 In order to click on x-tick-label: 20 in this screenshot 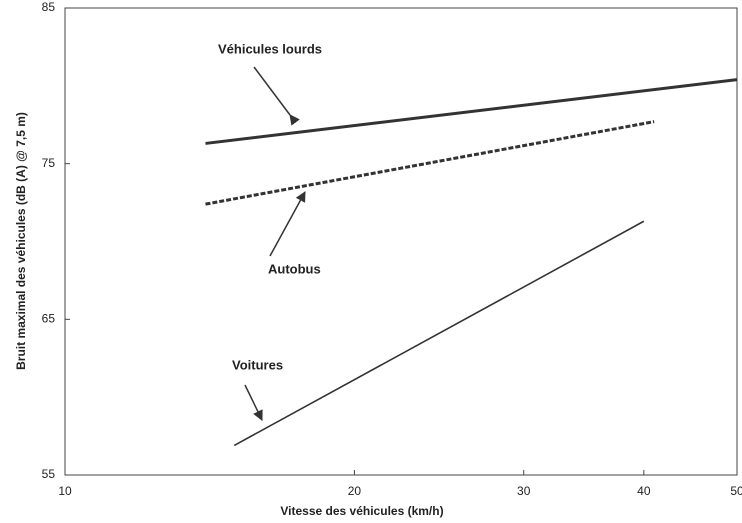, I will do `click(355, 491)`.